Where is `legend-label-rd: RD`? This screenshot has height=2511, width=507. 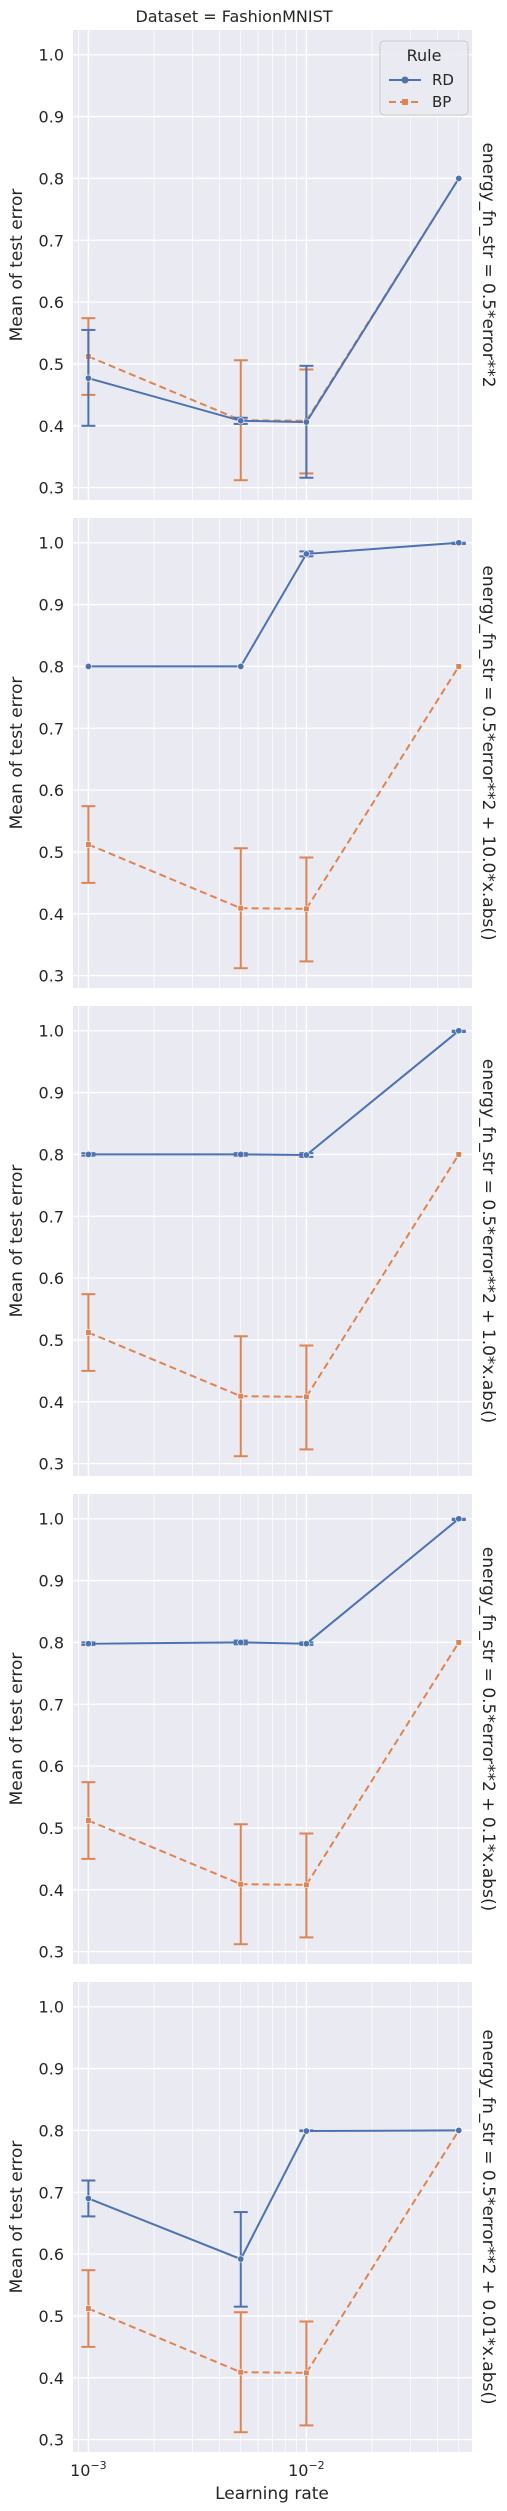
legend-label-rd: RD is located at coordinates (443, 80).